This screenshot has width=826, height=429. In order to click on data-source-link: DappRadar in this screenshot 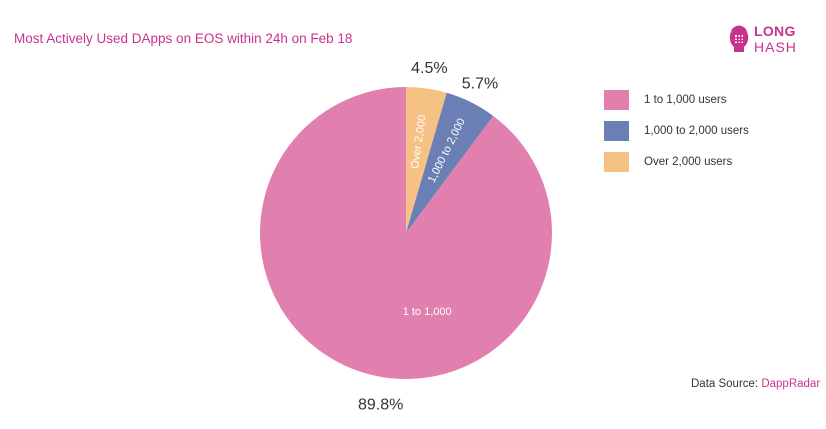, I will do `click(791, 384)`.